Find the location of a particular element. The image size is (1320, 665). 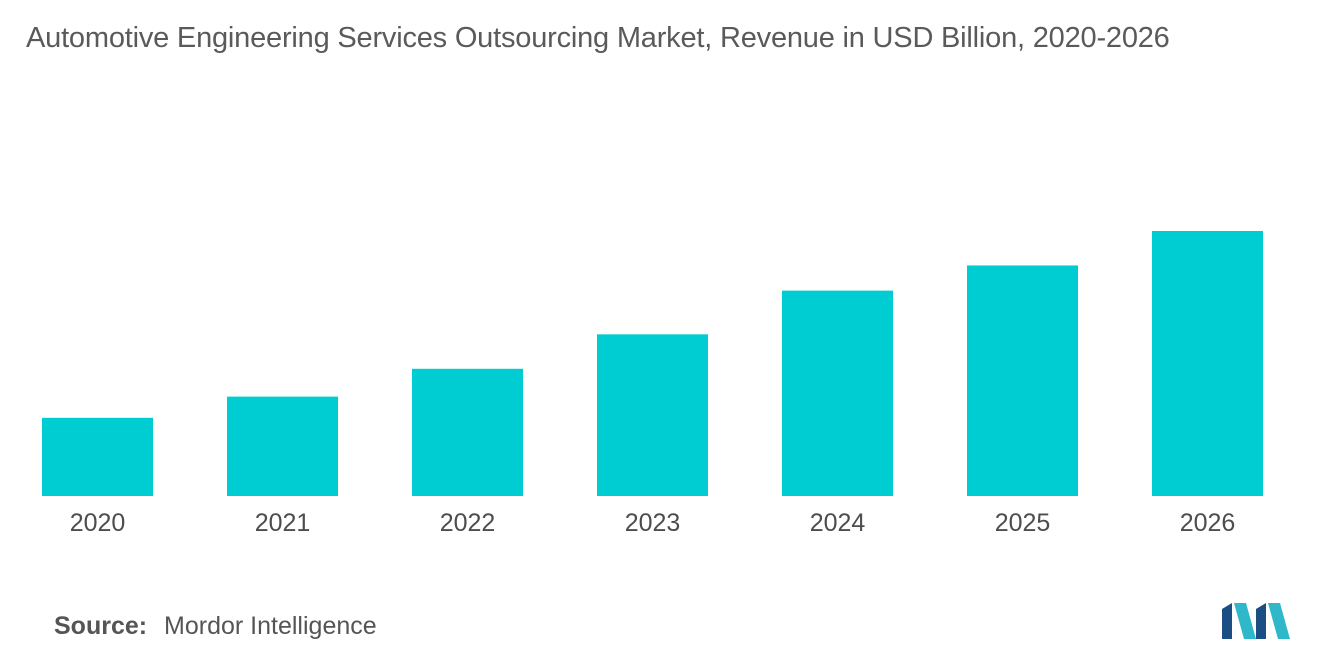

x-tick-label-2021: 2021 is located at coordinates (283, 523).